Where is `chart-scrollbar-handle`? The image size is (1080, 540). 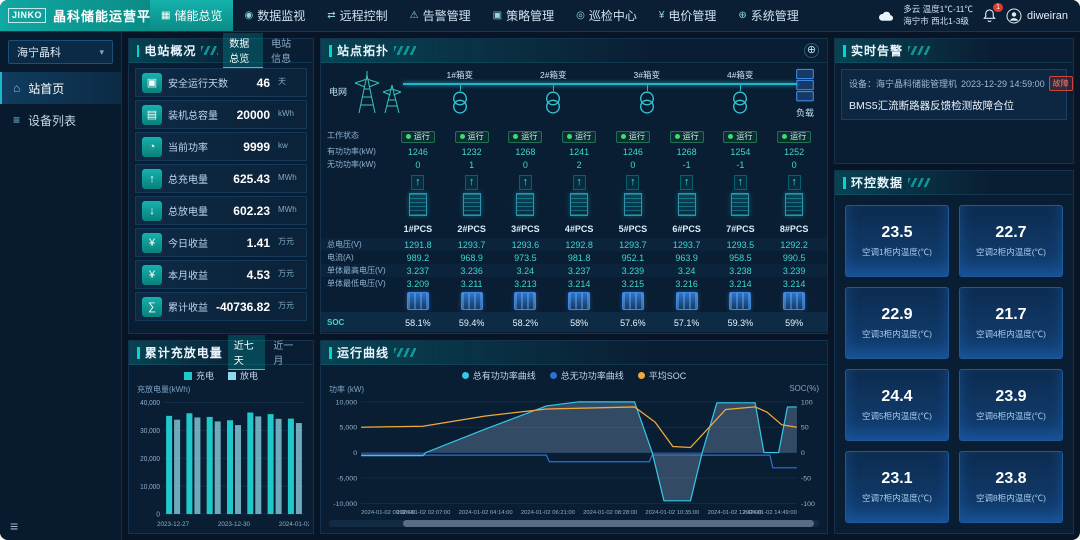
chart-scrollbar-handle is located at coordinates (608, 523).